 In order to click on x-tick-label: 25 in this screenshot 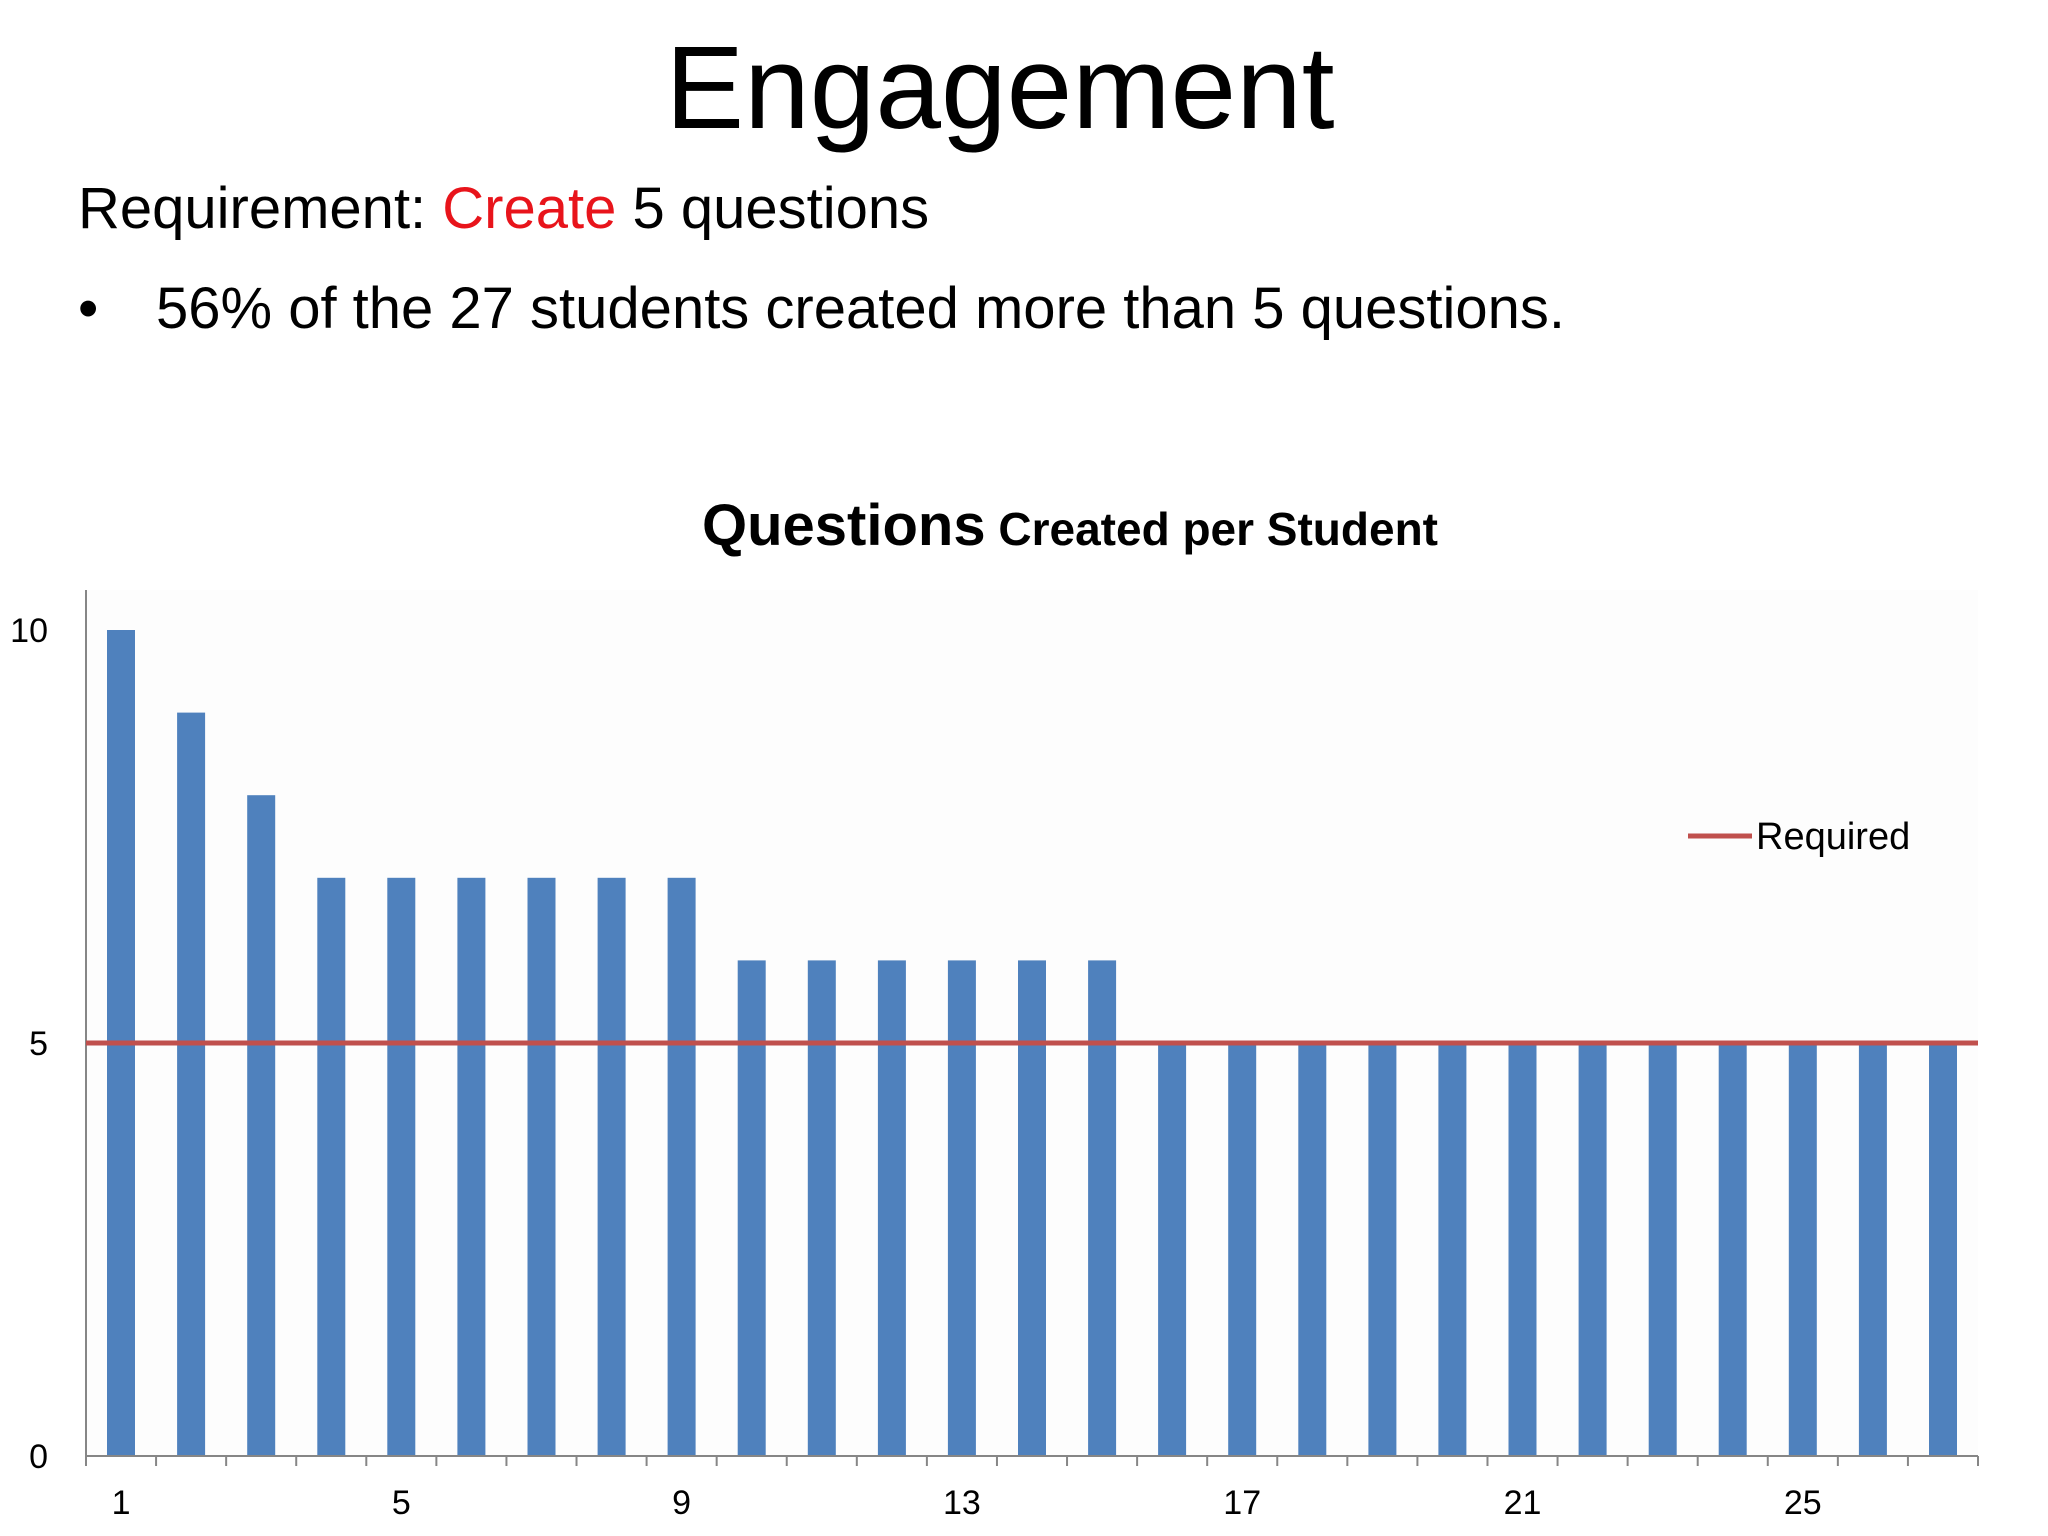, I will do `click(1803, 1503)`.